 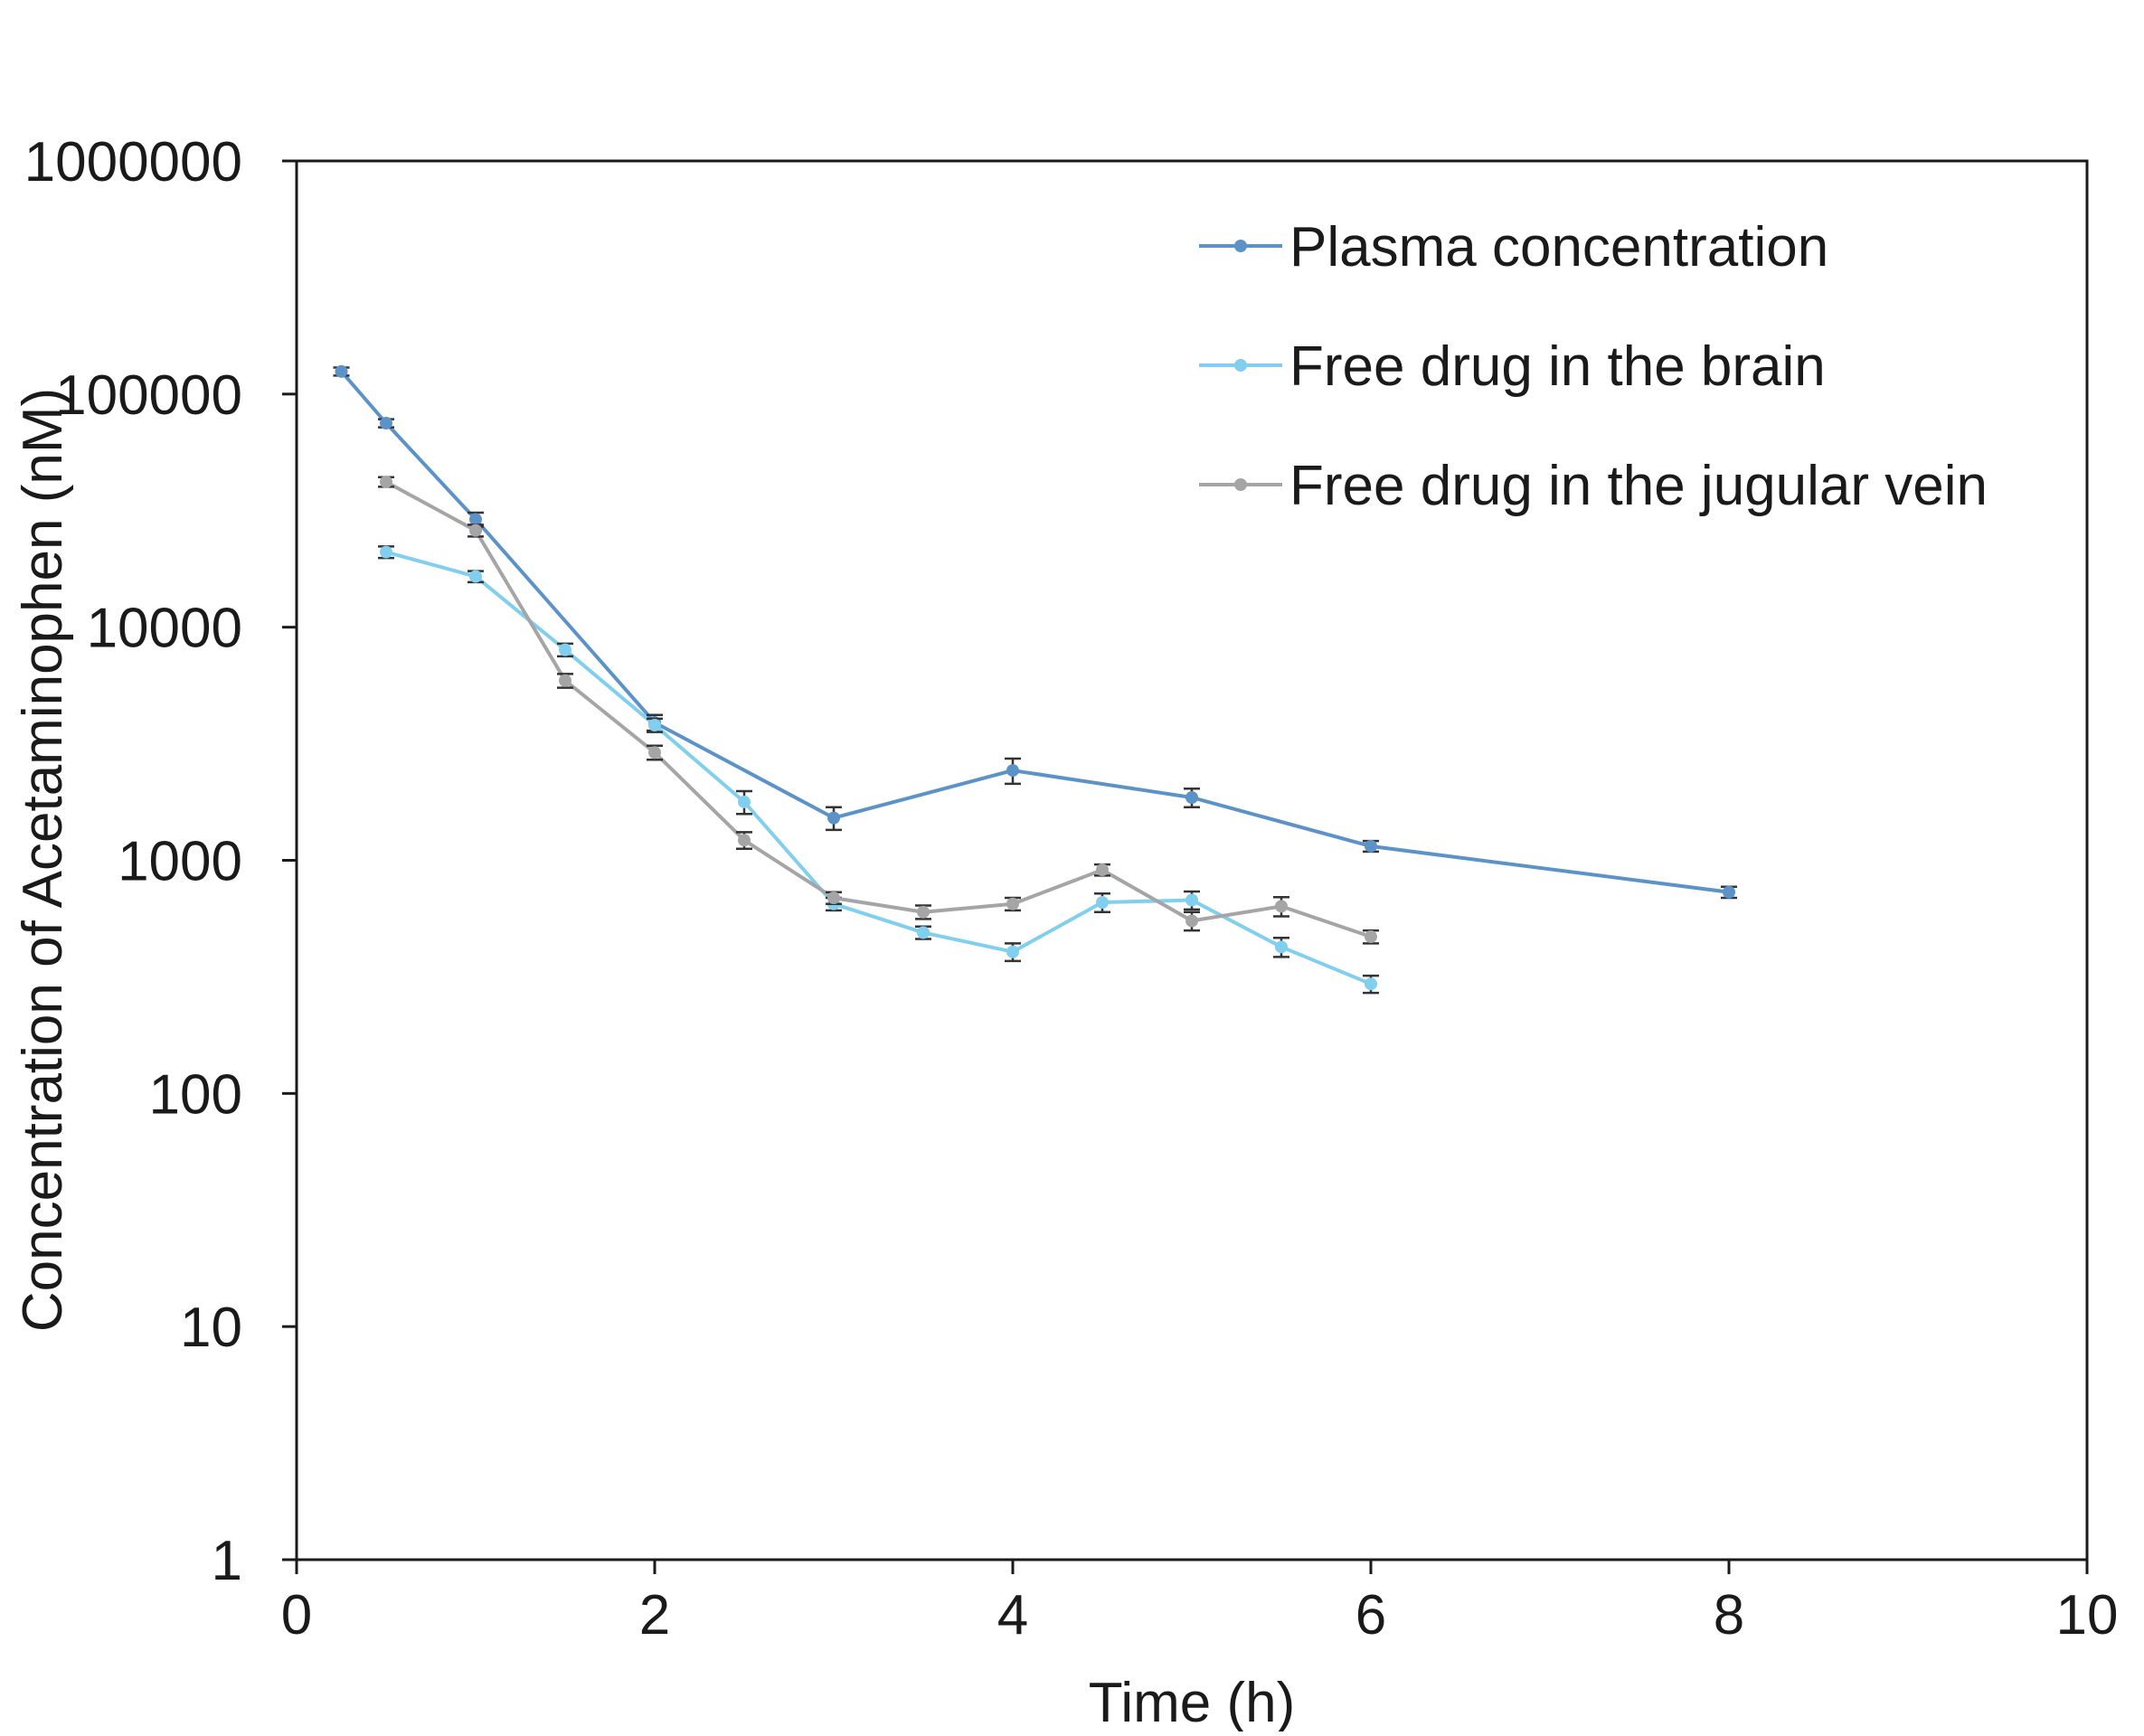 I want to click on y-tick-label: 1000000, so click(x=133, y=162).